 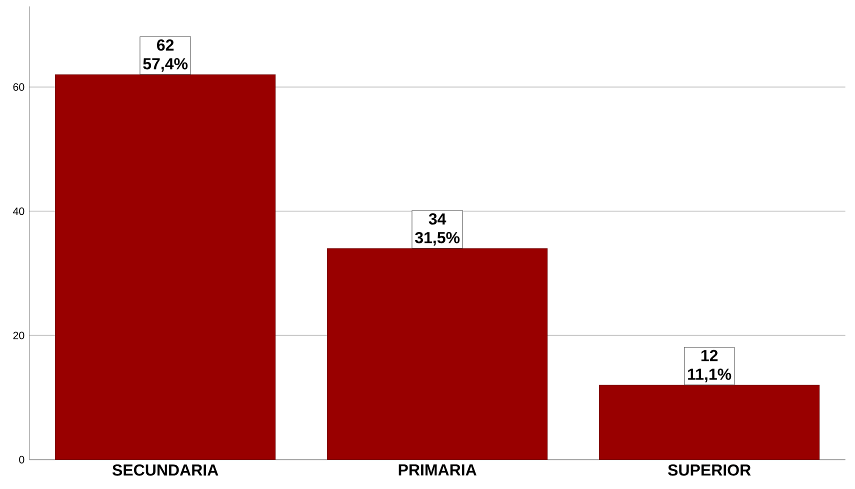 I want to click on x-tick-label: SECUNDARIA, so click(x=165, y=470).